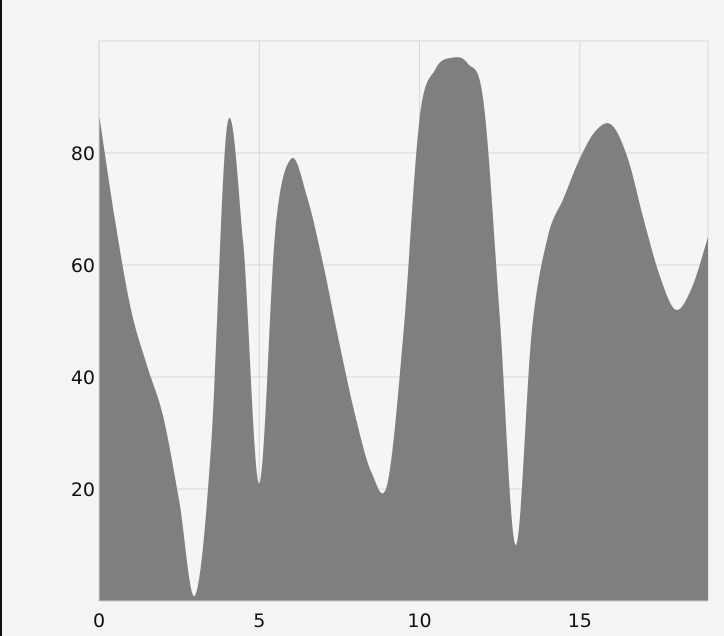 The image size is (724, 636). Describe the element at coordinates (580, 621) in the screenshot. I see `x-tick-label: 15` at that location.